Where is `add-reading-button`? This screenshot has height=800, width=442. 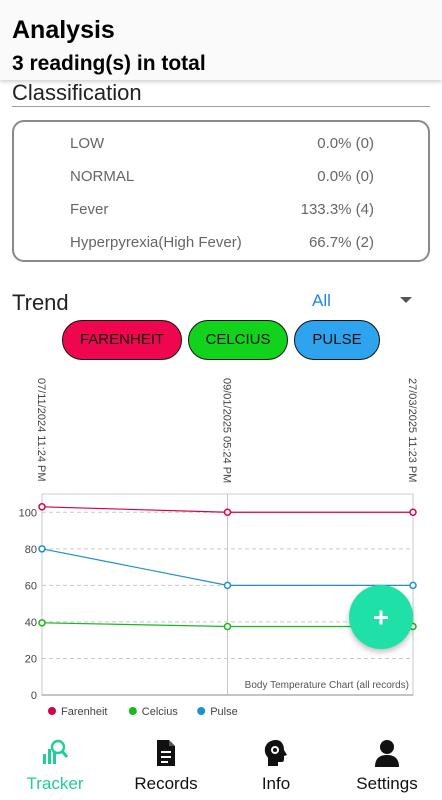
add-reading-button is located at coordinates (381, 617).